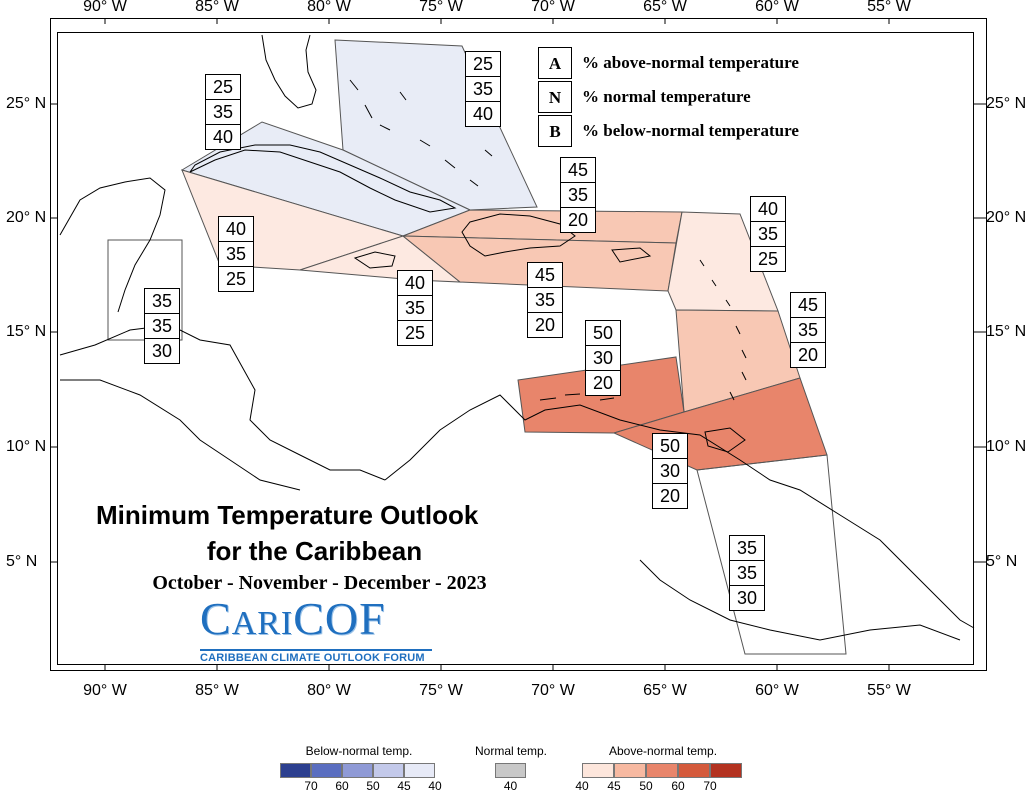  What do you see at coordinates (663, 751) in the screenshot?
I see `colorbar-above-label: Above-normal temp.` at bounding box center [663, 751].